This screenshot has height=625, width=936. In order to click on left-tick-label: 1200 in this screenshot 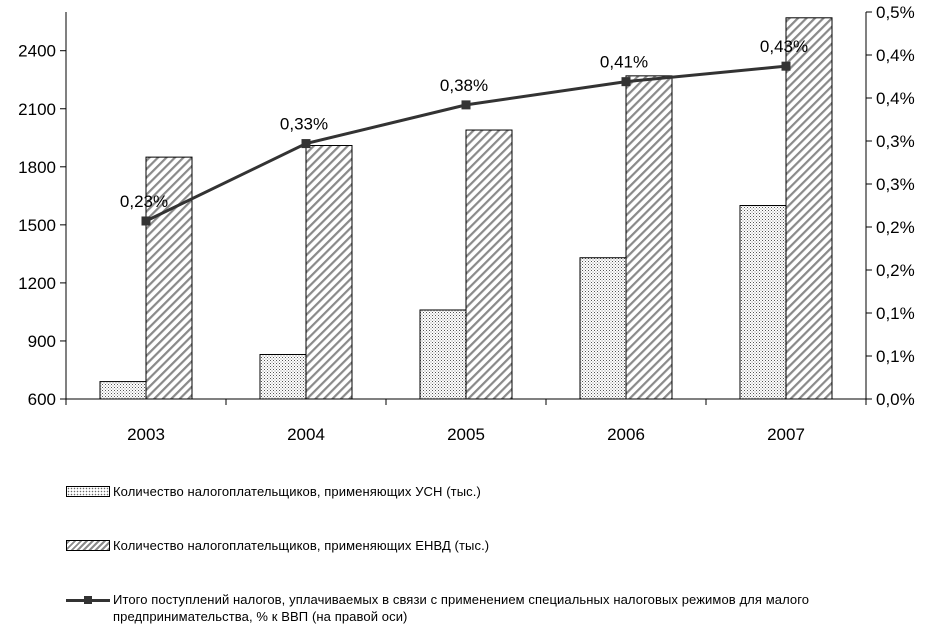, I will do `click(37, 283)`.